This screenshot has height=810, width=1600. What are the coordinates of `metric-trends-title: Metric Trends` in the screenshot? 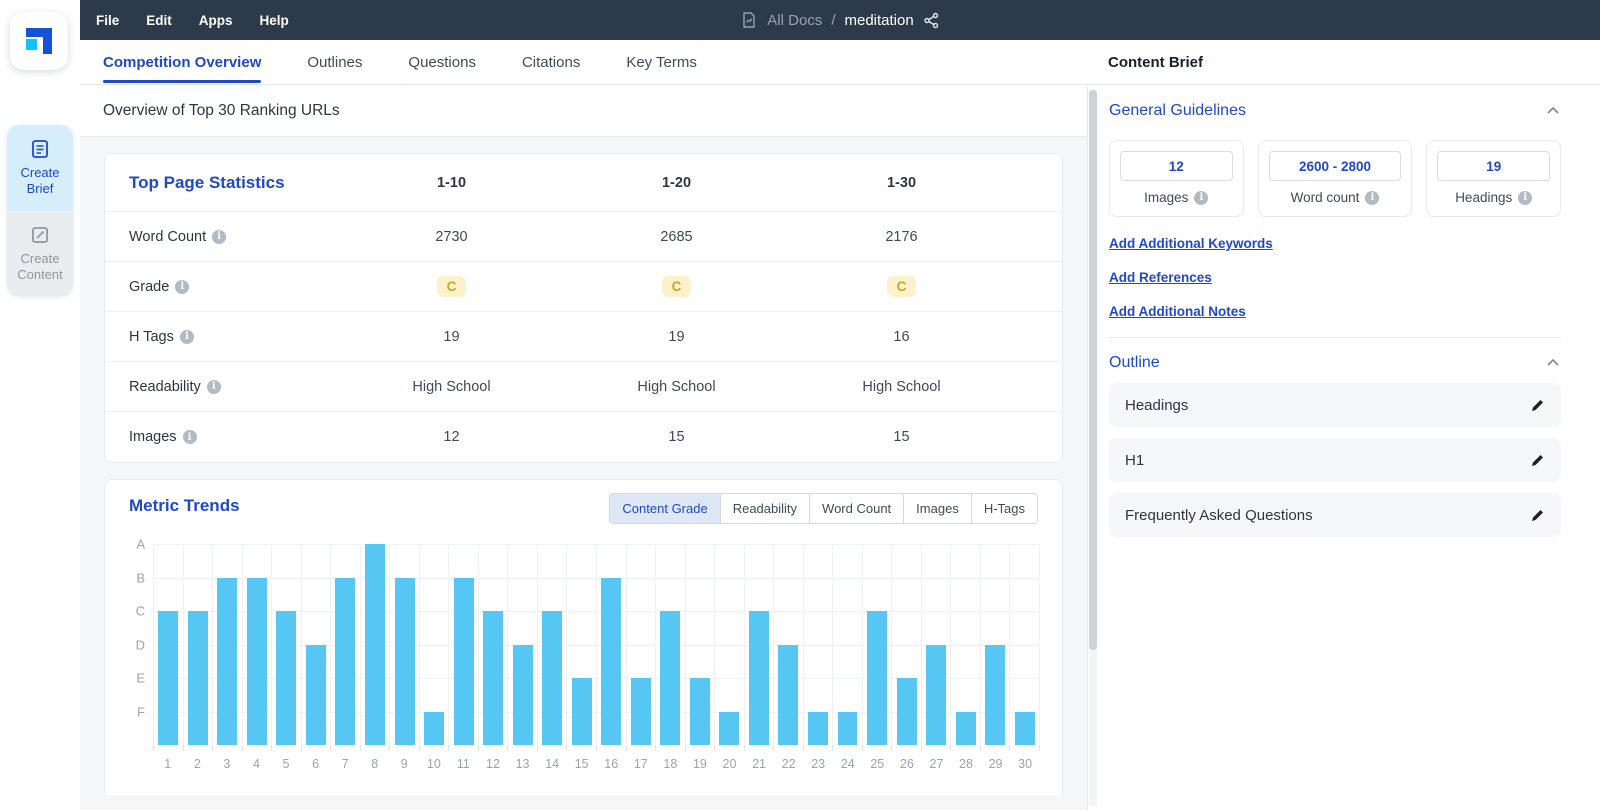 It's located at (184, 505).